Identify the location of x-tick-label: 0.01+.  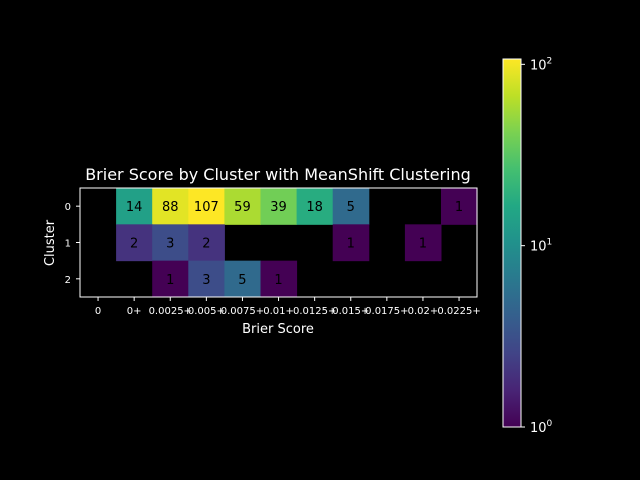
(278, 311).